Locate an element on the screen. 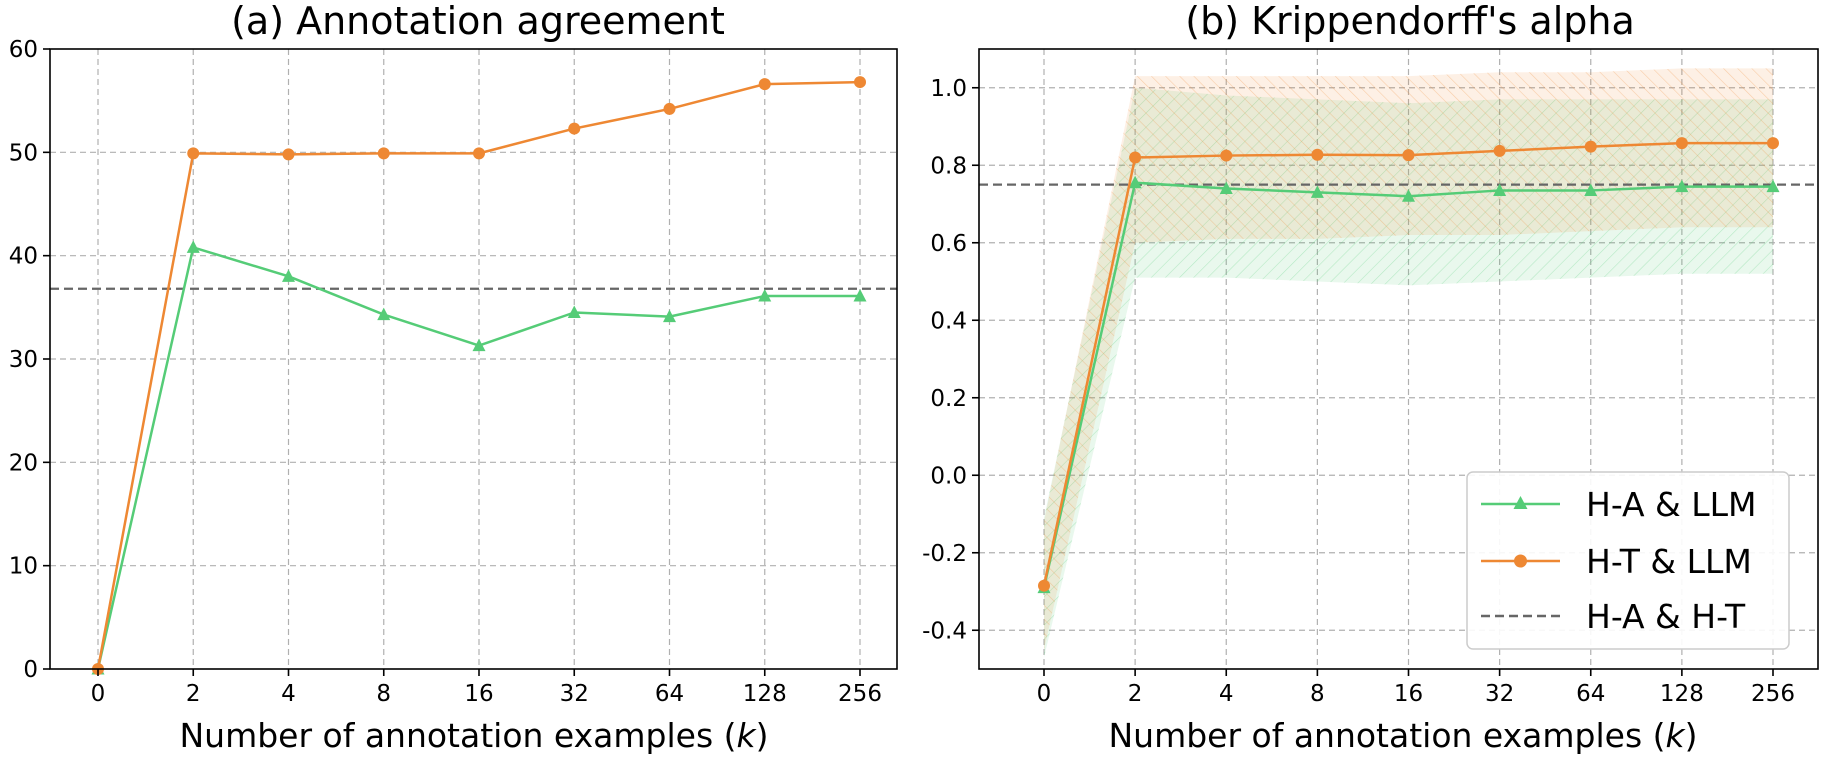  x-ticks-b: 0 2 4 8 16 32 64 128 256 is located at coordinates (1416, 688).